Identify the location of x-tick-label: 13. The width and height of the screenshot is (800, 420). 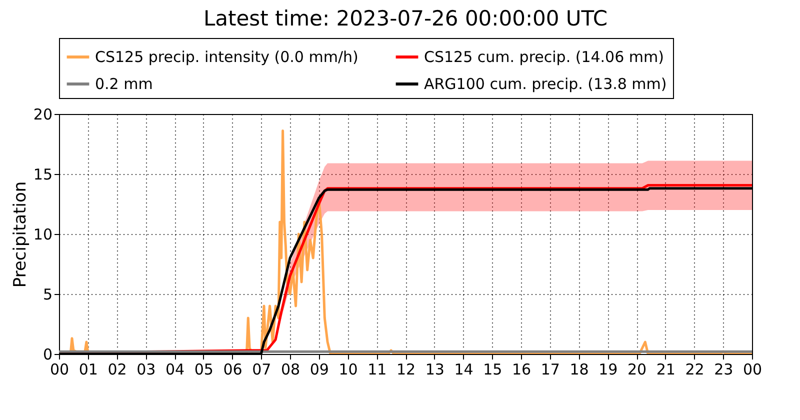
(434, 369).